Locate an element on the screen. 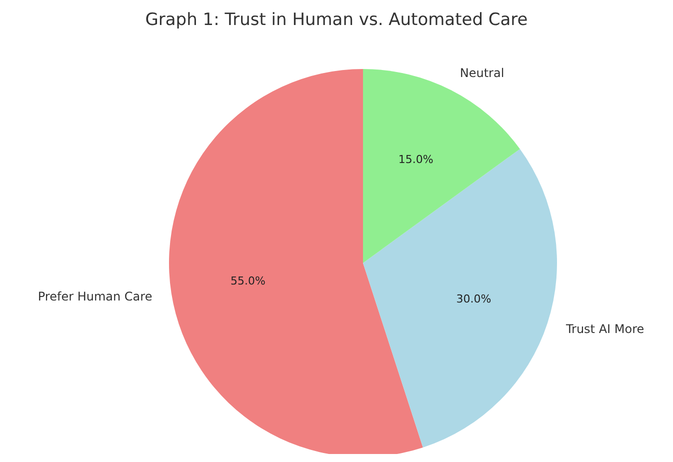 The width and height of the screenshot is (673, 462). data-label: 15.0% is located at coordinates (416, 159).